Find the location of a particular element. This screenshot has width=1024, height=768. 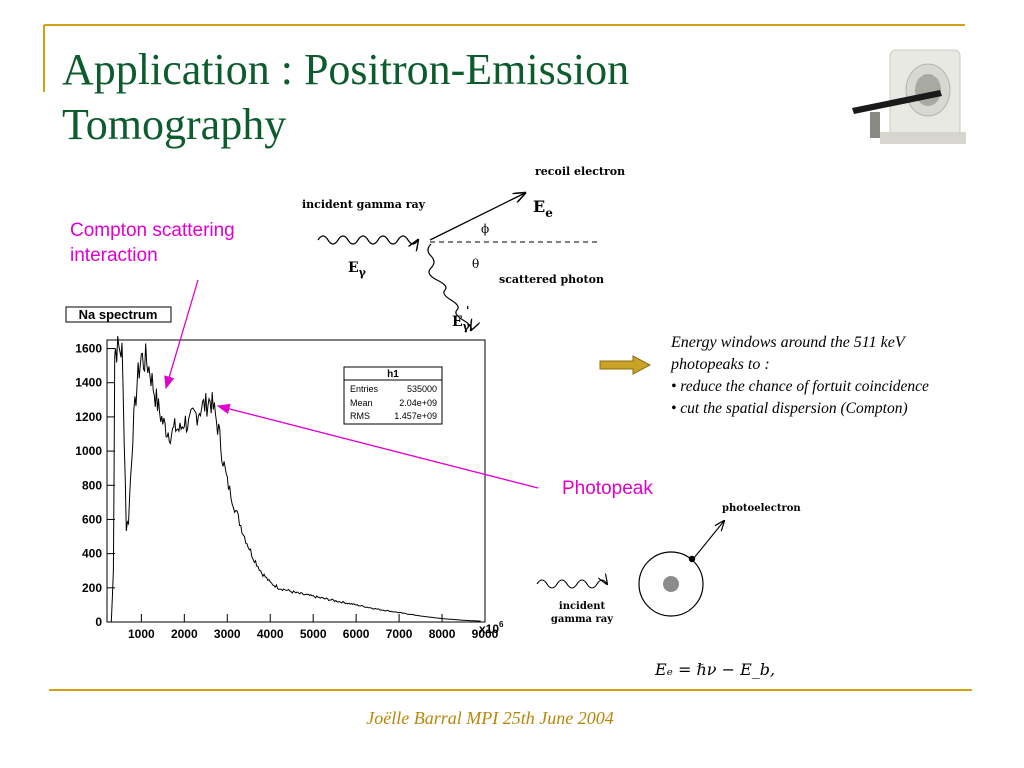

stats-mean-label: Mean is located at coordinates (361, 403).